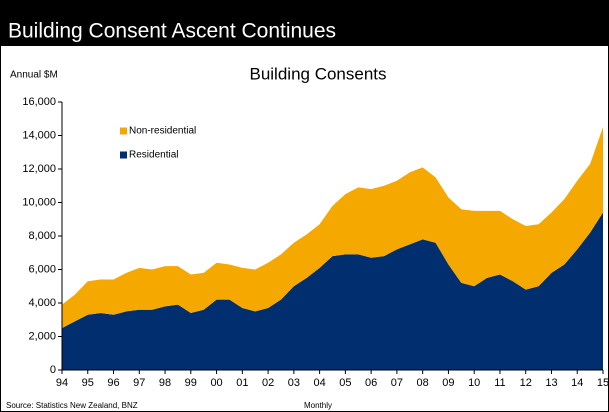 The height and width of the screenshot is (412, 609). Describe the element at coordinates (42, 336) in the screenshot. I see `y-tick-label: 2,000` at that location.